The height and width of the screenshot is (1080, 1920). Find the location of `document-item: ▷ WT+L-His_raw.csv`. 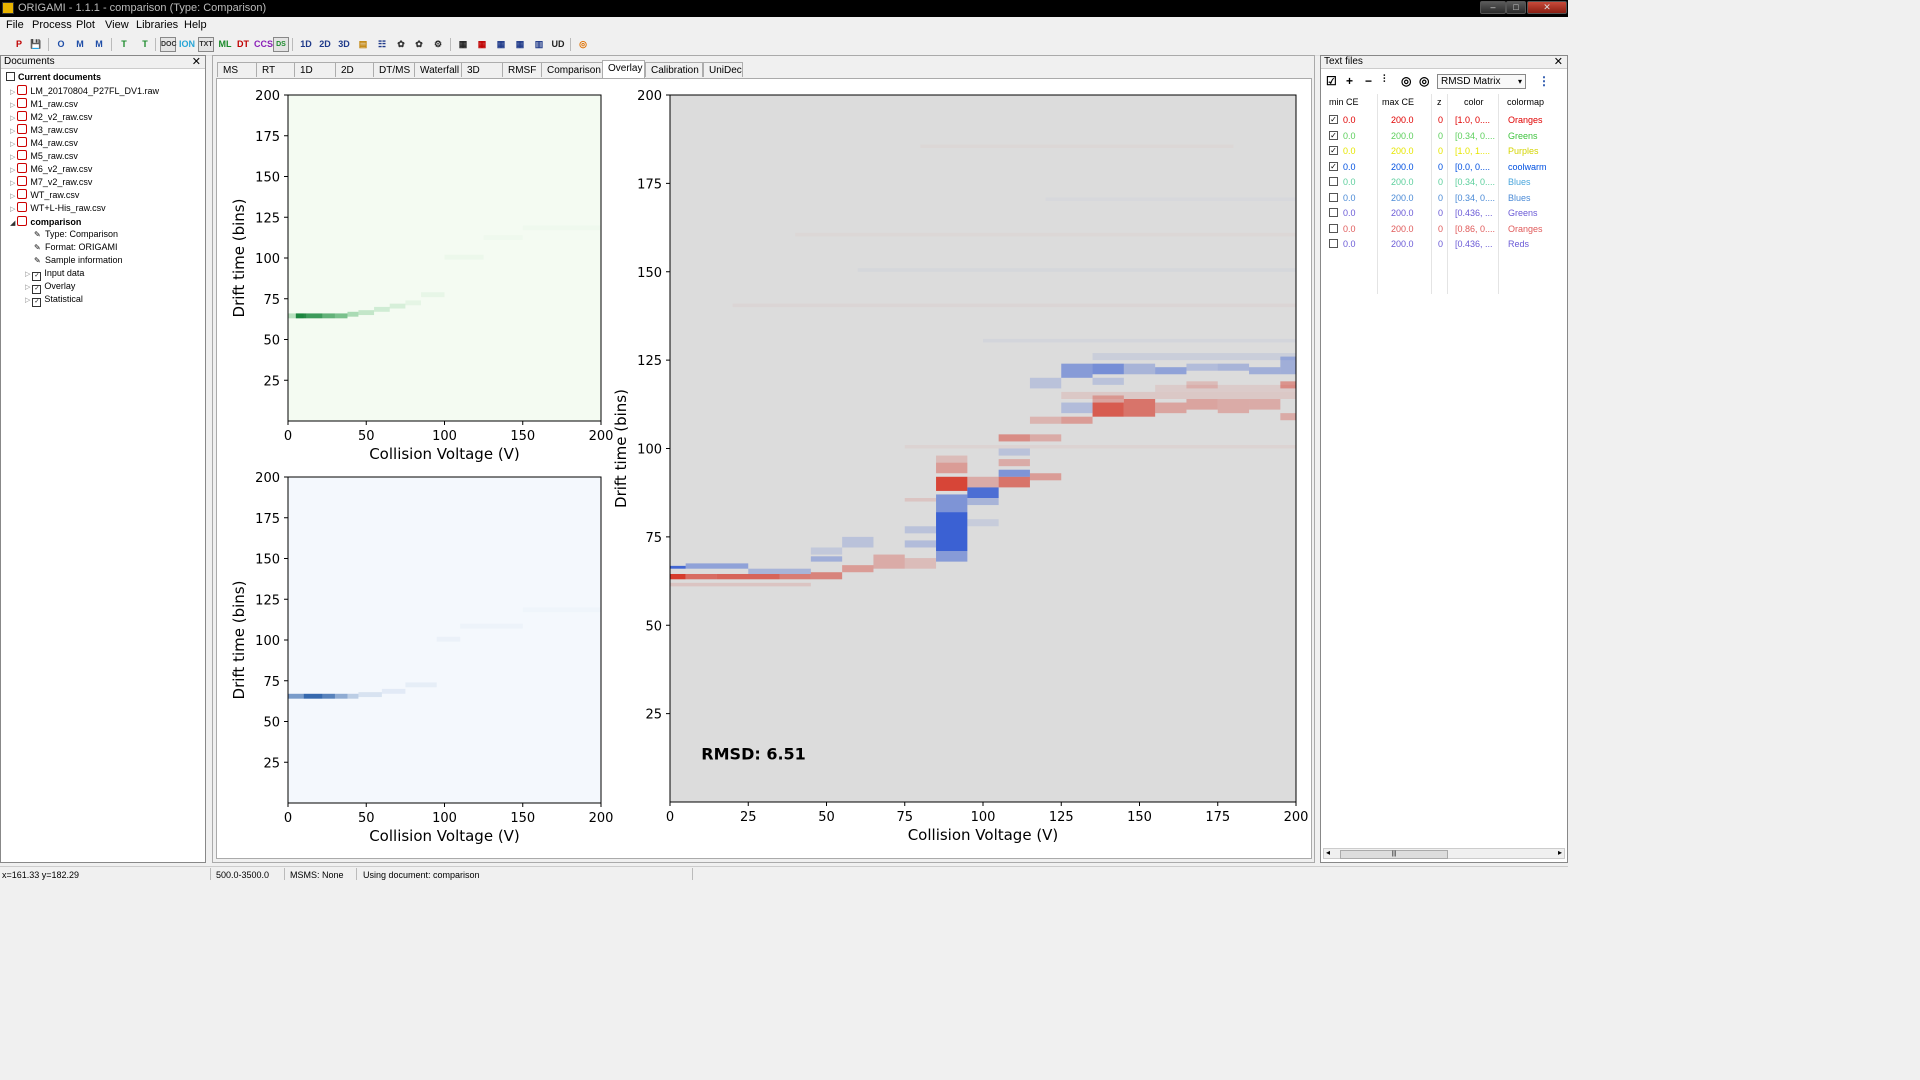

document-item: ▷ WT+L-His_raw.csv is located at coordinates (58, 207).